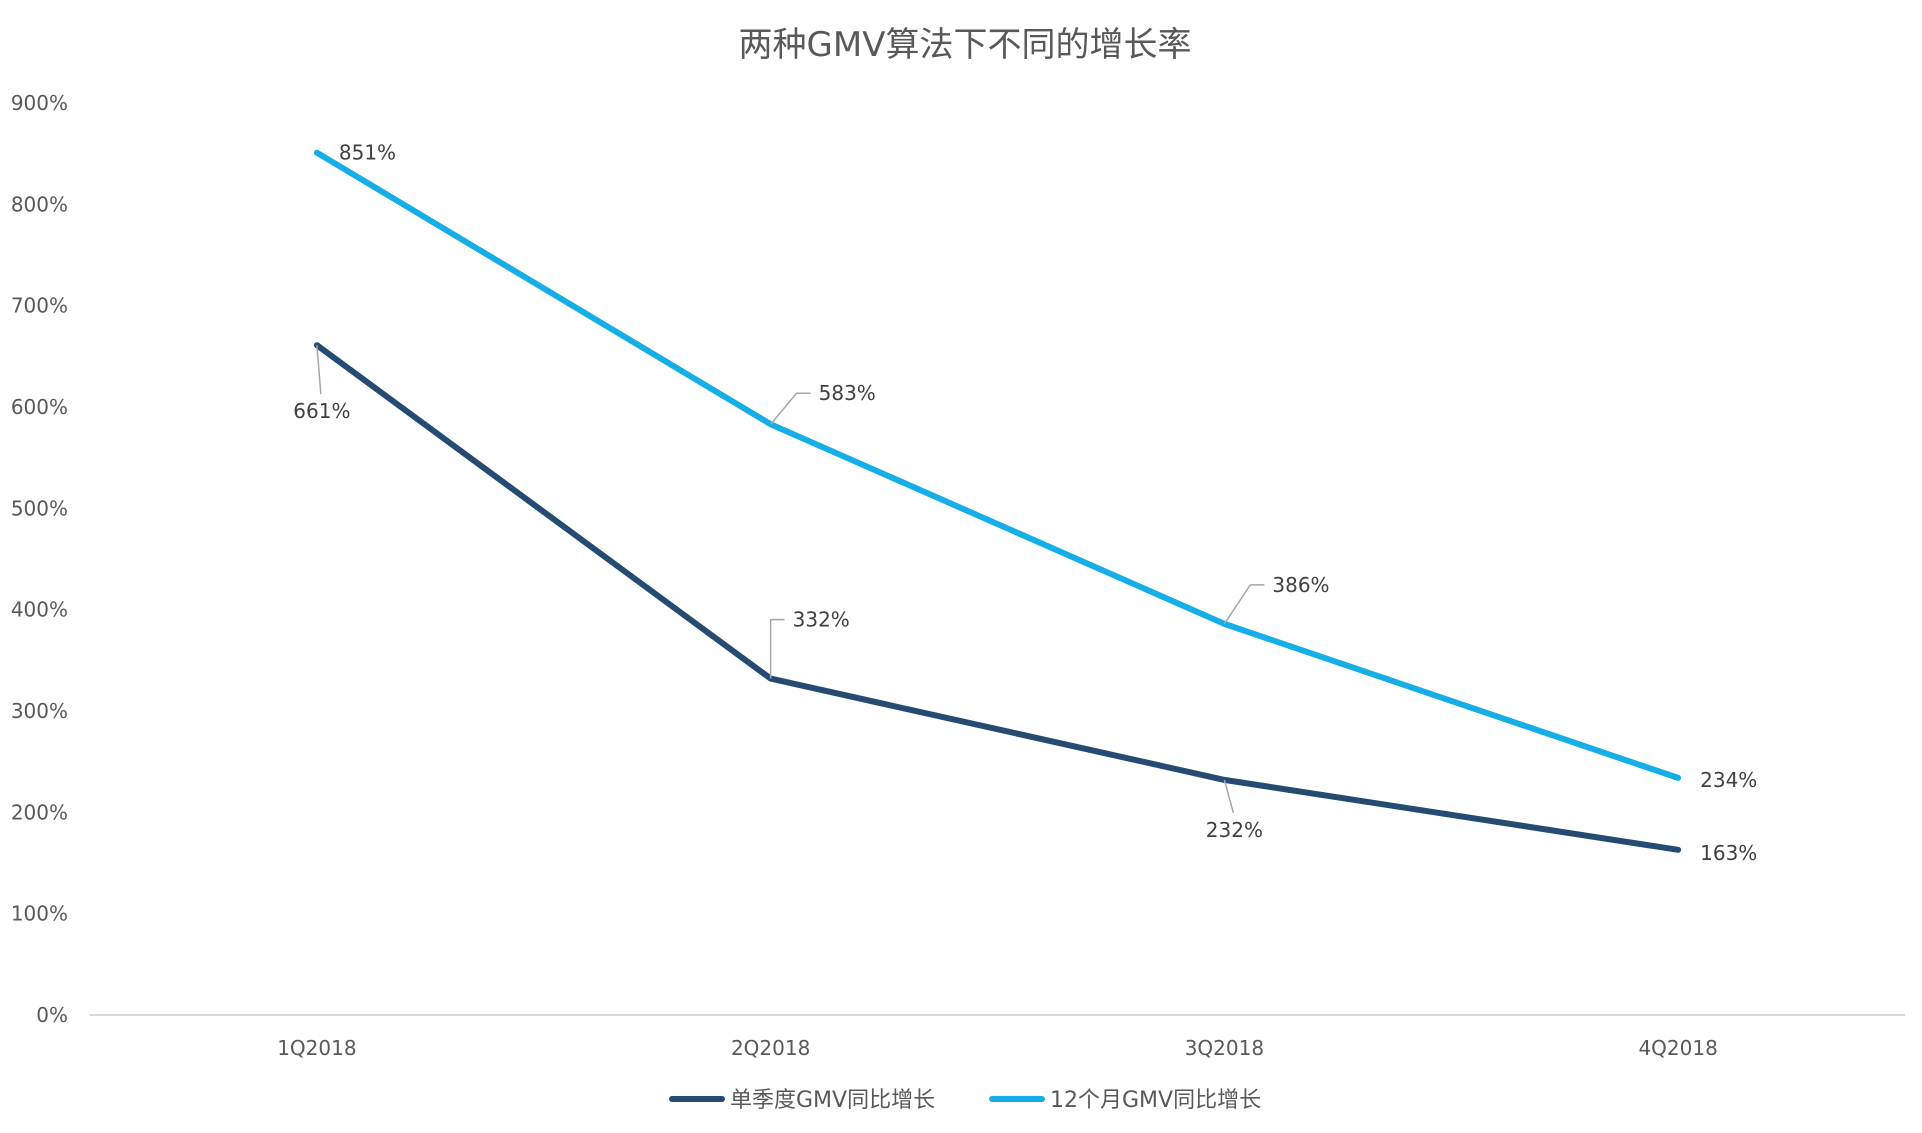 The image size is (1922, 1133). I want to click on data-label: 163%, so click(1728, 853).